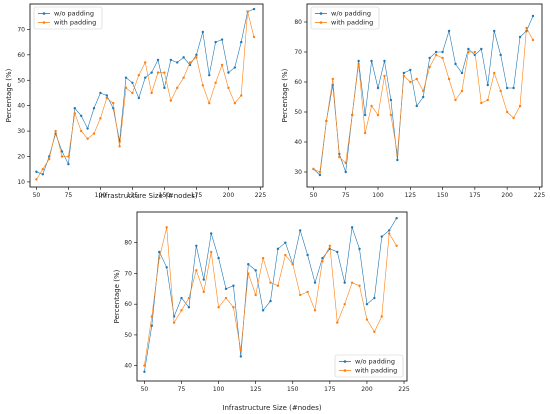 The width and height of the screenshot is (550, 414). Describe the element at coordinates (314, 195) in the screenshot. I see `x-tick-label: 50` at that location.